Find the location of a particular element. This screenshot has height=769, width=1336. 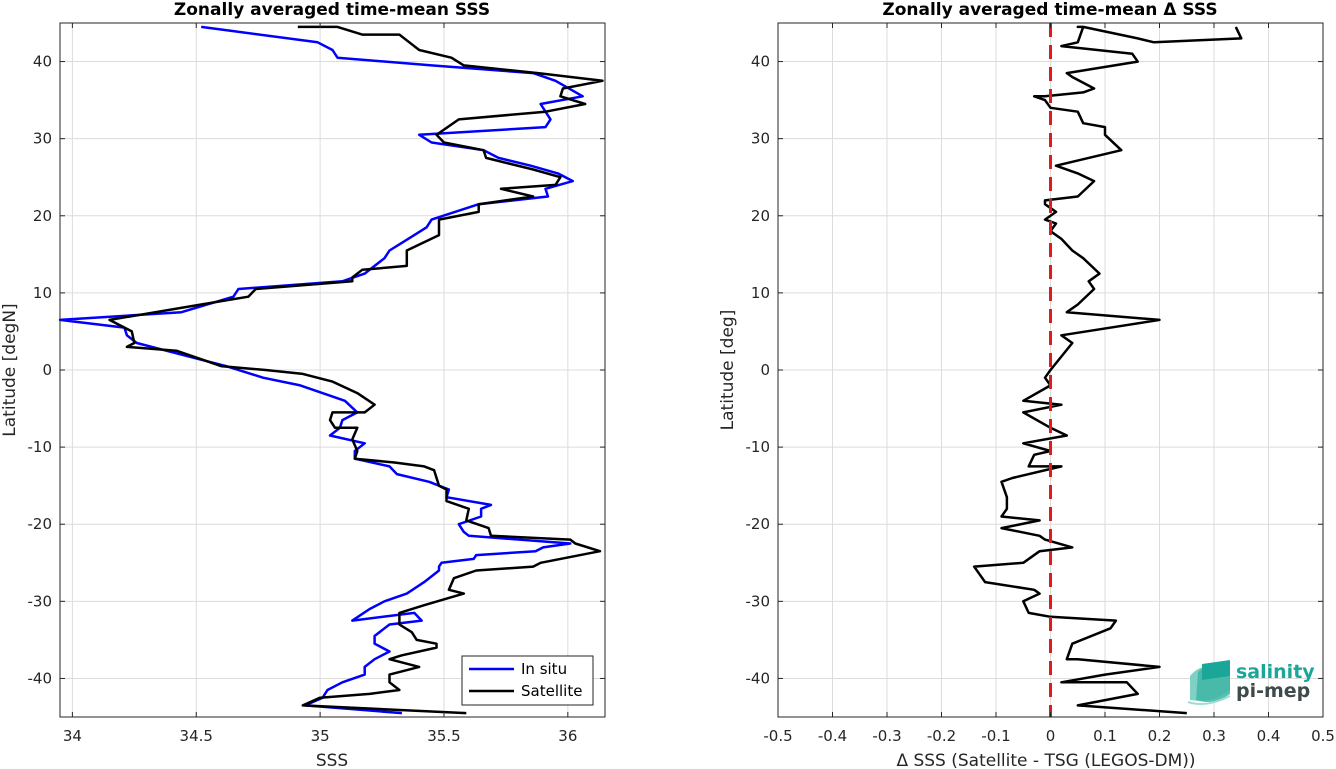

left-y-tick-label: 10 is located at coordinates (42, 293).